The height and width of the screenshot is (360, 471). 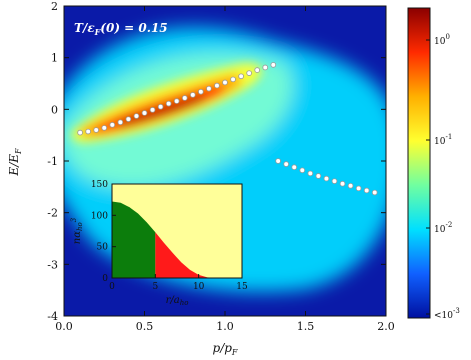 What do you see at coordinates (185, 255) in the screenshot?
I see `inset-area-red` at bounding box center [185, 255].